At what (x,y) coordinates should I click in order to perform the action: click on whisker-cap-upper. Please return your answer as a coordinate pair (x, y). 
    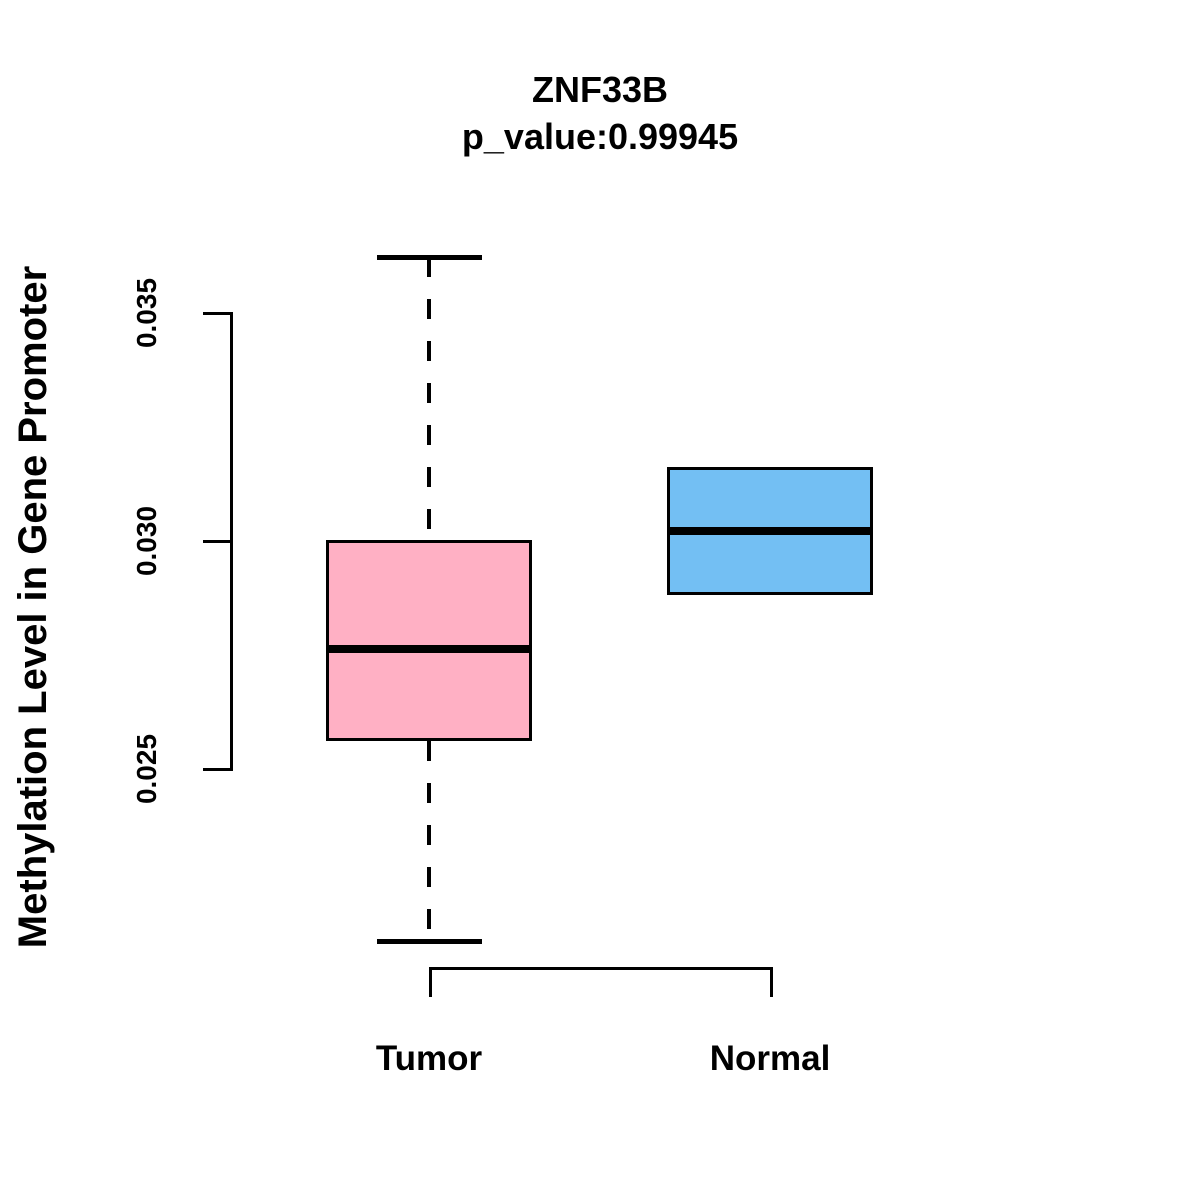
    Looking at the image, I should click on (429, 258).